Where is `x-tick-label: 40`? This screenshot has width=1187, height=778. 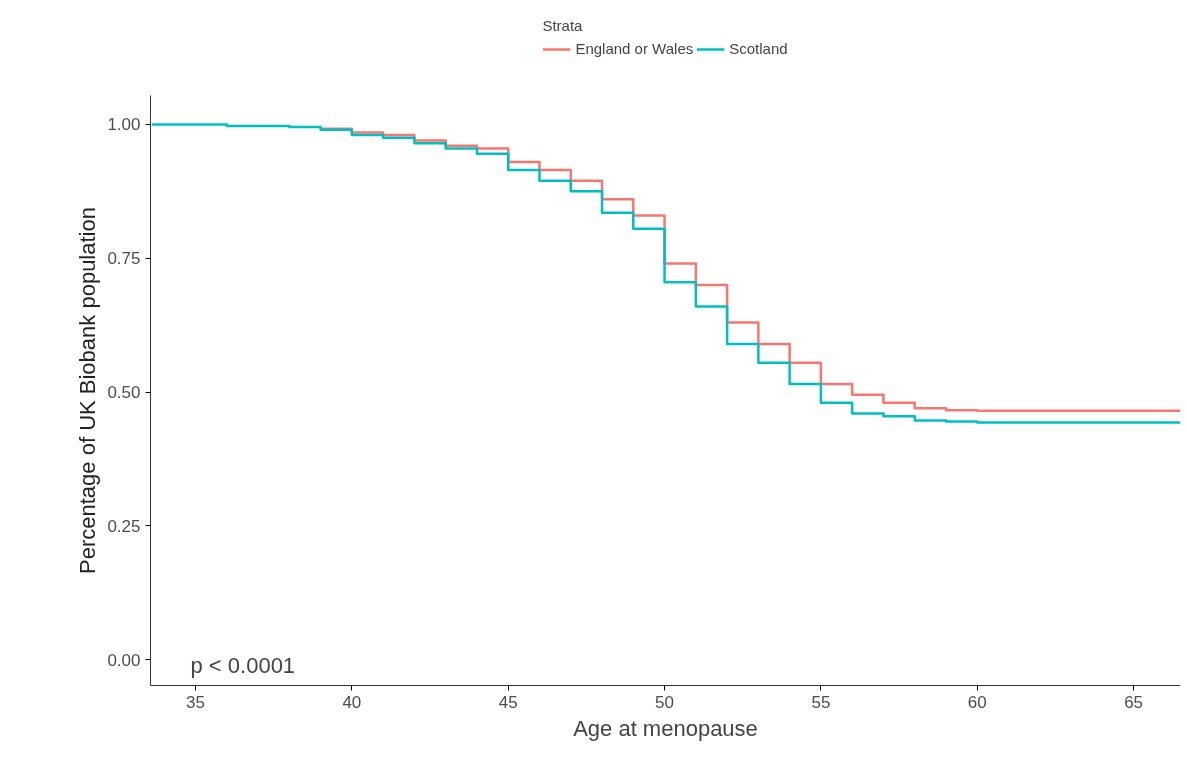 x-tick-label: 40 is located at coordinates (352, 702).